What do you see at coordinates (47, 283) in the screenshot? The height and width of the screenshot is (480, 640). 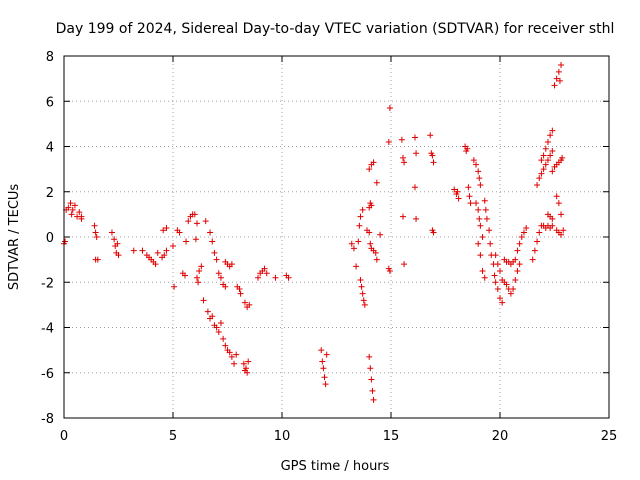 I see `y-tick-label: -2` at bounding box center [47, 283].